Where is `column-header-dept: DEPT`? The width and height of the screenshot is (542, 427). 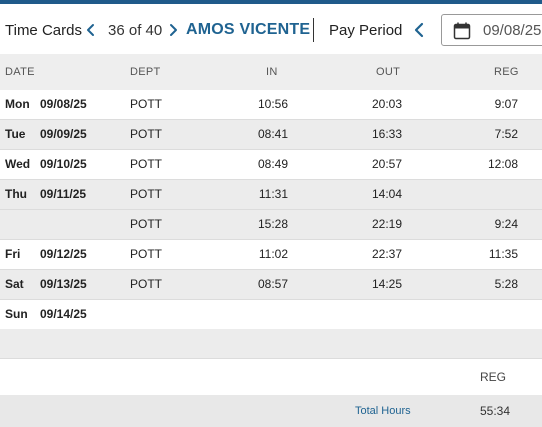
column-header-dept: DEPT is located at coordinates (145, 72).